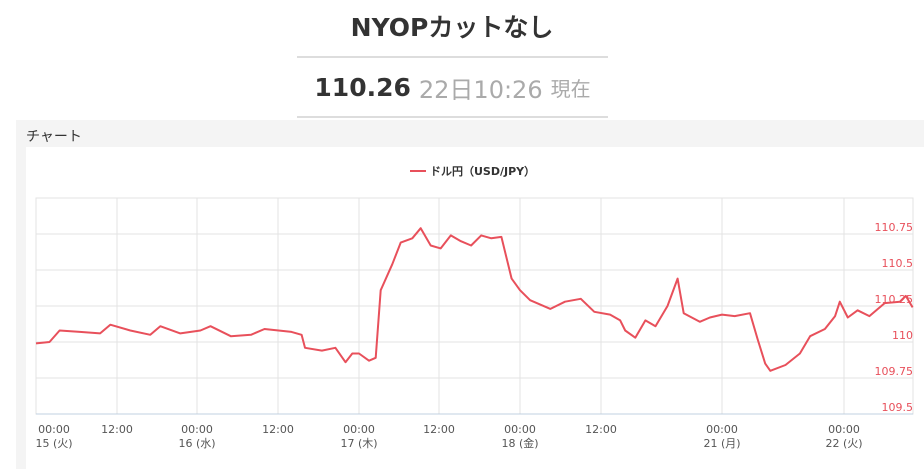 The width and height of the screenshot is (924, 469). I want to click on y-tick-label: 109.5, so click(898, 407).